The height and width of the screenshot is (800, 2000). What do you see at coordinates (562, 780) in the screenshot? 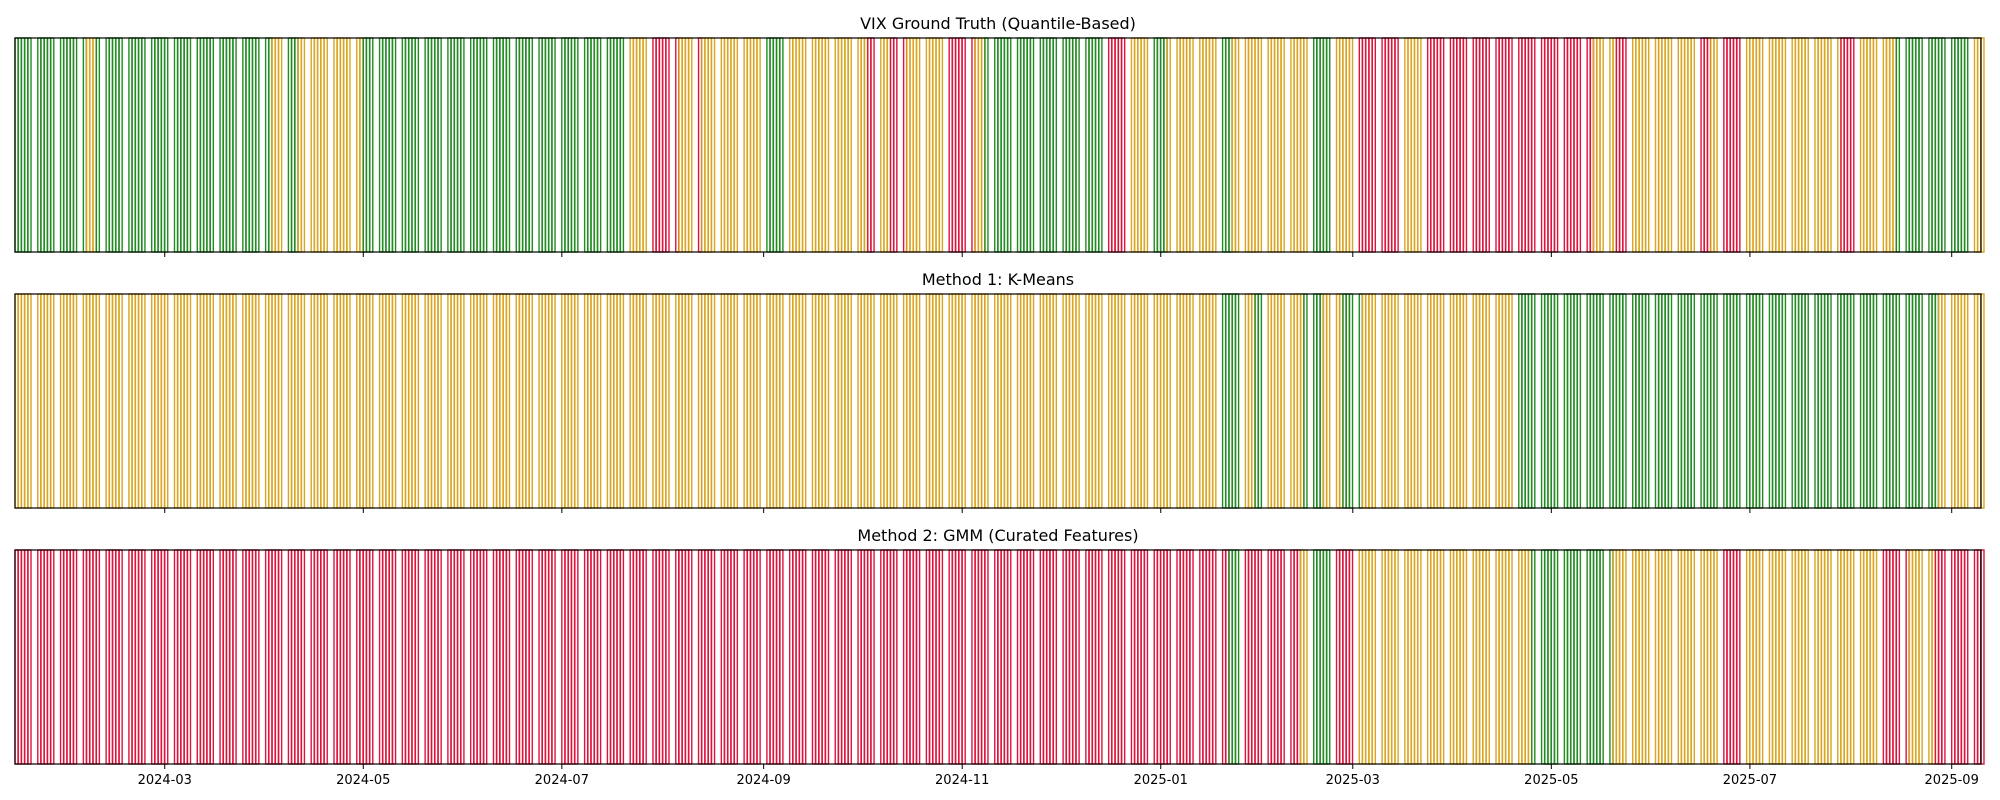
I see `x-tick-label: 2024-07` at bounding box center [562, 780].